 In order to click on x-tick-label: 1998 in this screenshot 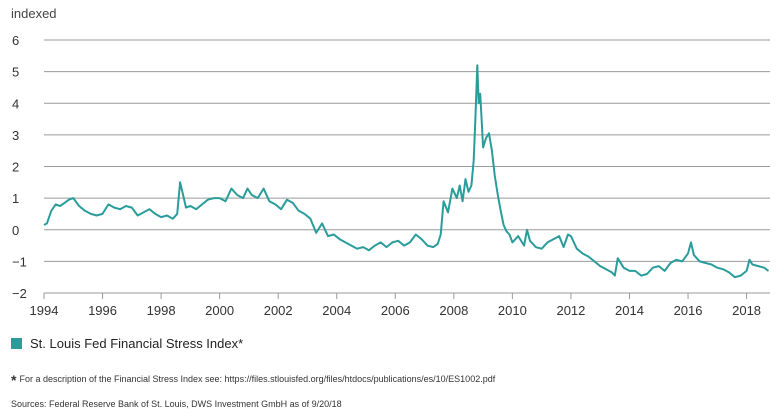, I will do `click(161, 310)`.